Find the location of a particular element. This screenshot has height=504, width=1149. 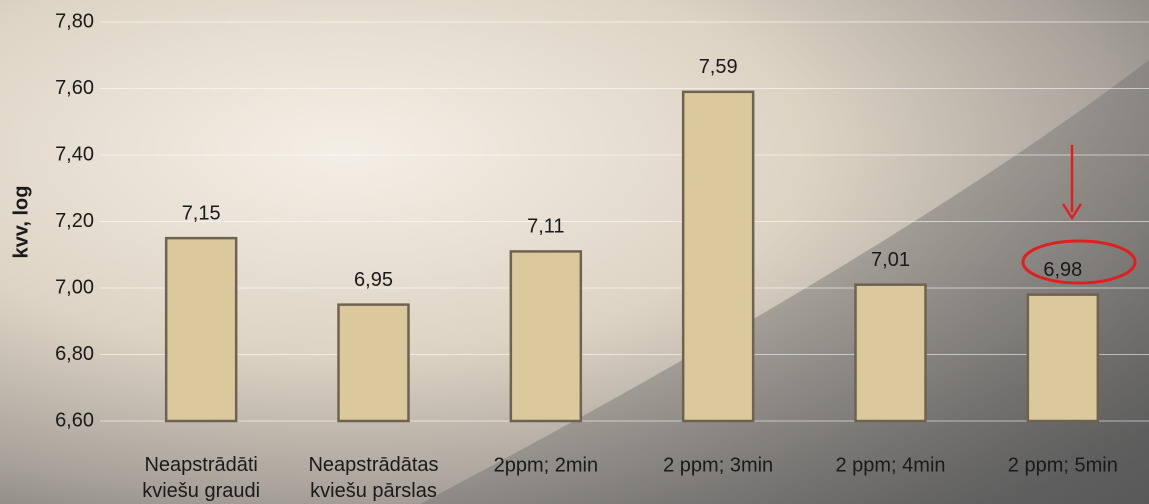

y-tick-label: 7,20 is located at coordinates (74, 221).